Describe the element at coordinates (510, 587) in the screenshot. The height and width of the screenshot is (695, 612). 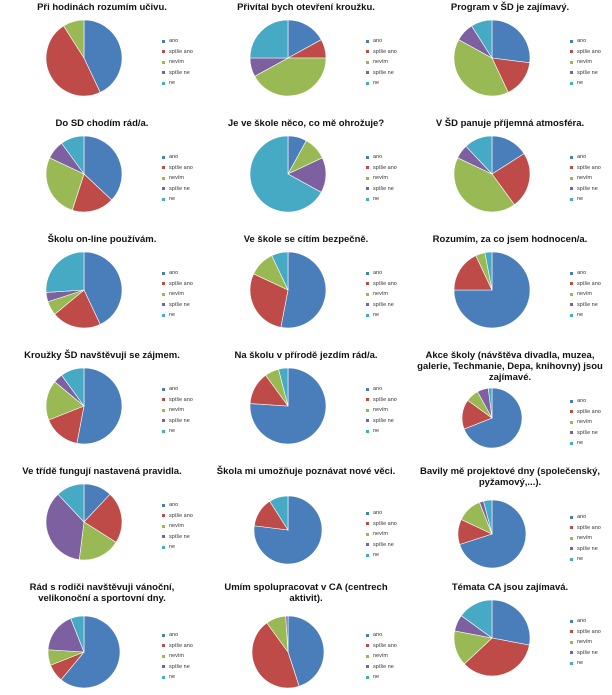
I see `chart-title: Témata CA jsou zajímavá.` at that location.